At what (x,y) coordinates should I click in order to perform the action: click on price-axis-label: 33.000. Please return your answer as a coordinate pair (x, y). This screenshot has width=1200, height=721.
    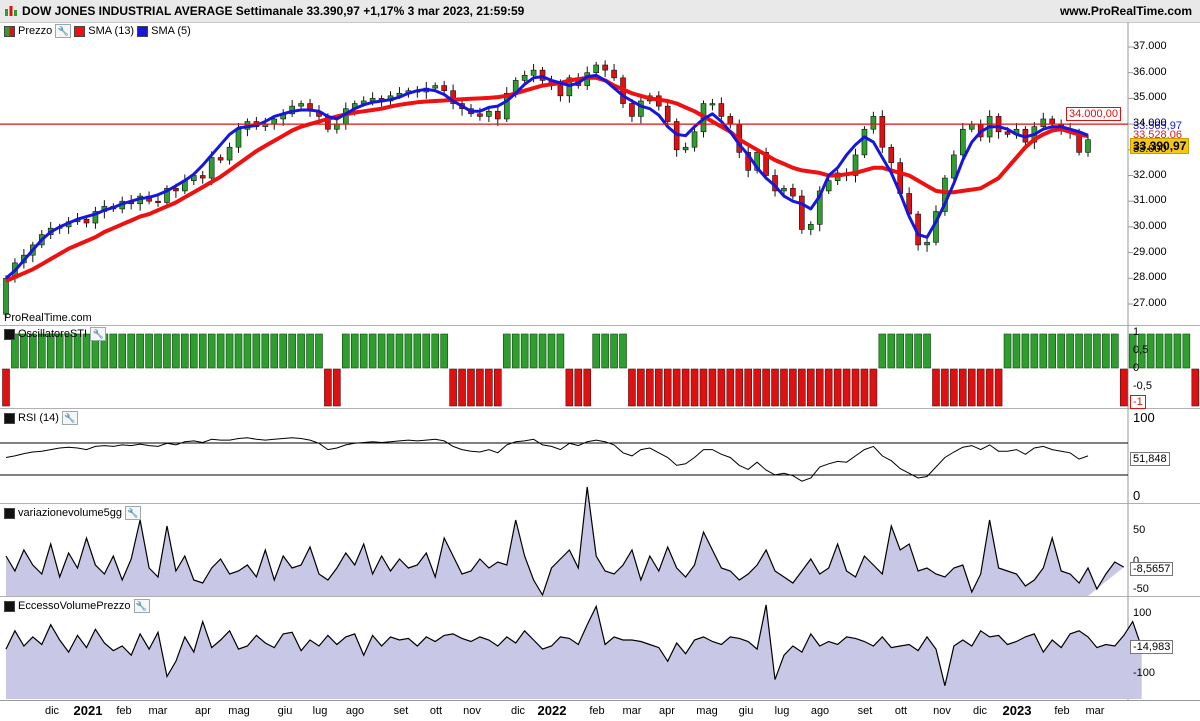
    Looking at the image, I should click on (1150, 148).